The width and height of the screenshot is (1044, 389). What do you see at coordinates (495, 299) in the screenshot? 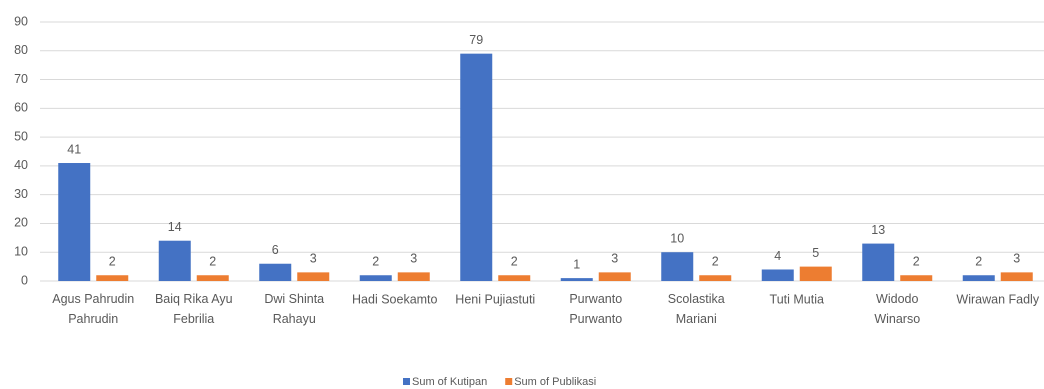
I see `x-tick-label: Heni Pujiastuti` at bounding box center [495, 299].